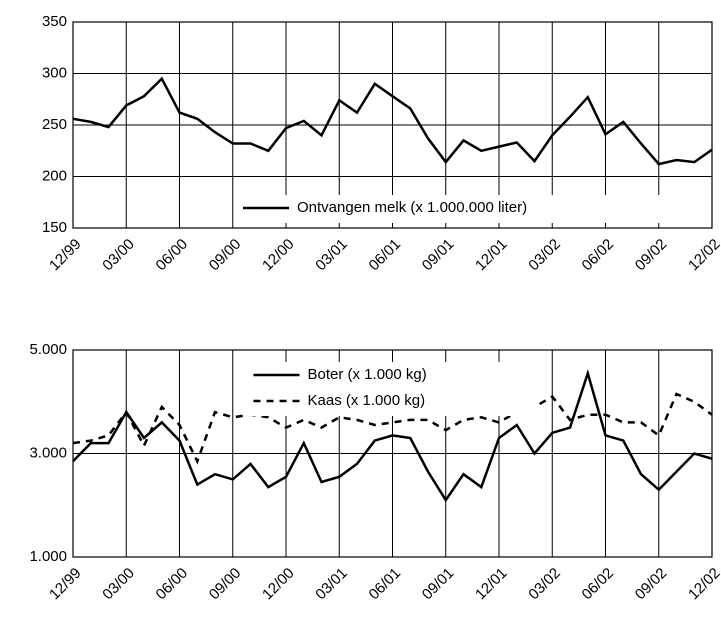 Image resolution: width=721 pixels, height=642 pixels. What do you see at coordinates (48, 452) in the screenshot?
I see `y-tick-label: 3.000` at bounding box center [48, 452].